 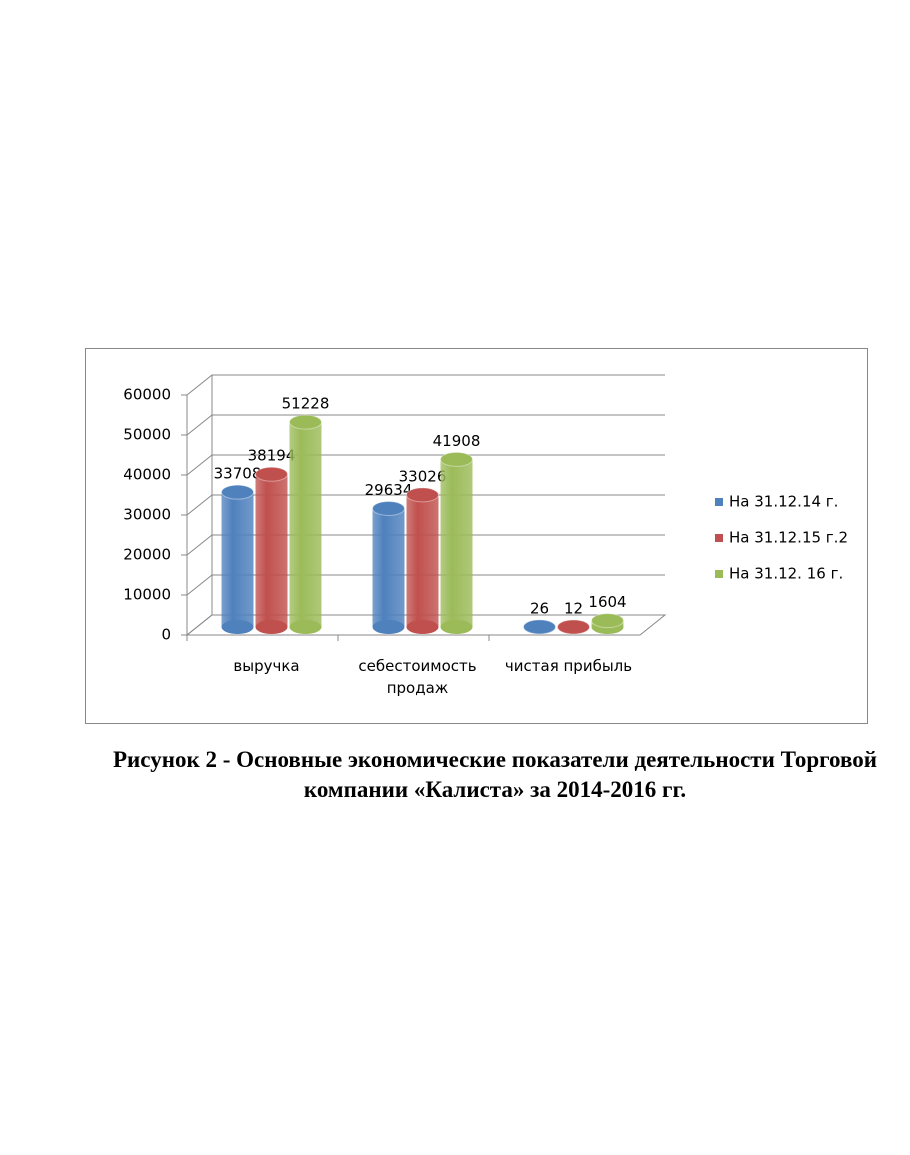 I want to click on y-tick-label: 30000, so click(x=147, y=515).